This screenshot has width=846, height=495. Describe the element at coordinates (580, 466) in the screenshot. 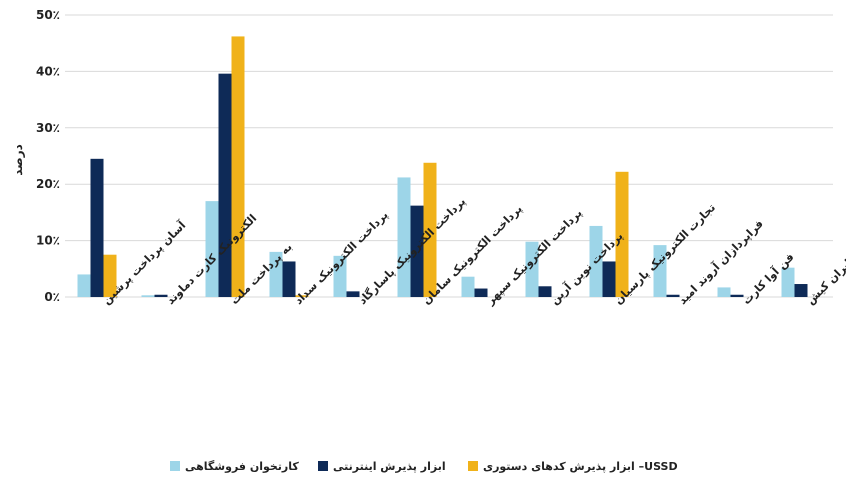

I see `legend-label: ابزار پذیرش کدهای دستوری –USSD` at that location.